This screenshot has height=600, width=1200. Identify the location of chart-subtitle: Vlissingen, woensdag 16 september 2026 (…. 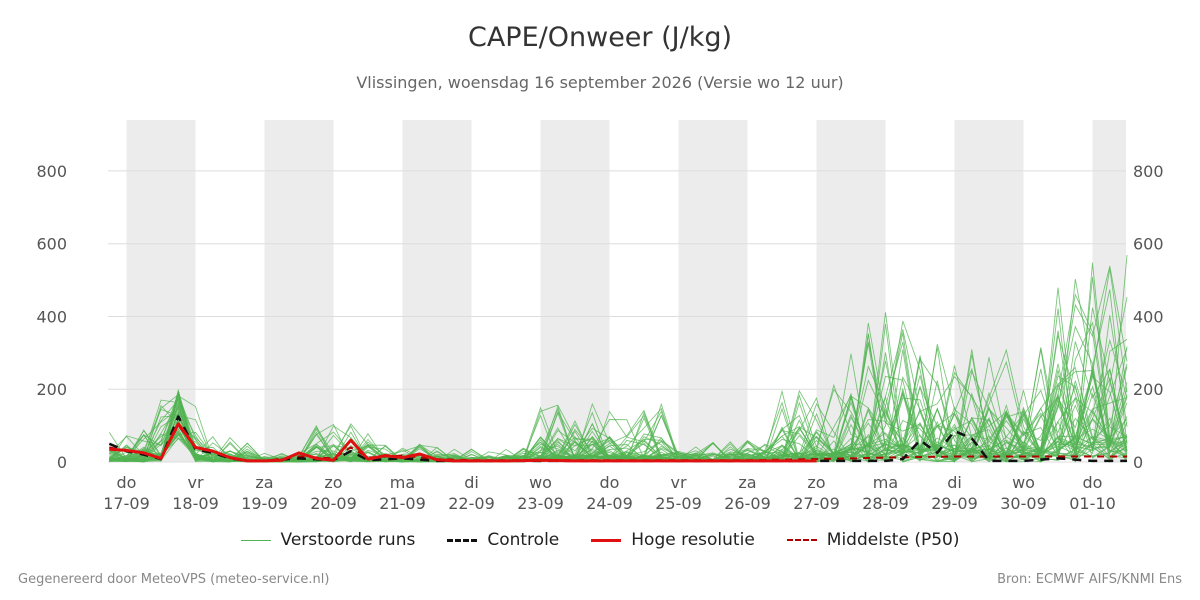
(600, 82).